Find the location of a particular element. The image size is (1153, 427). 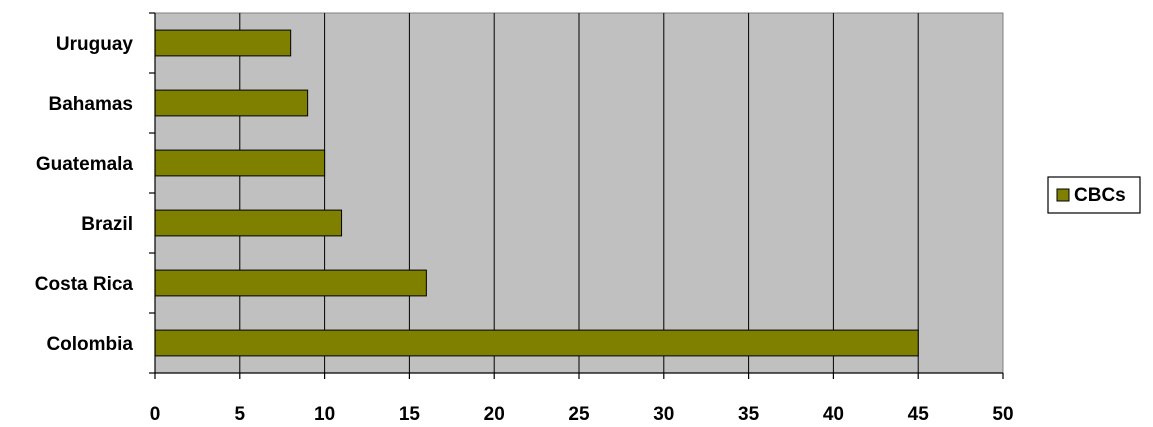

bar-uruguay is located at coordinates (223, 43).